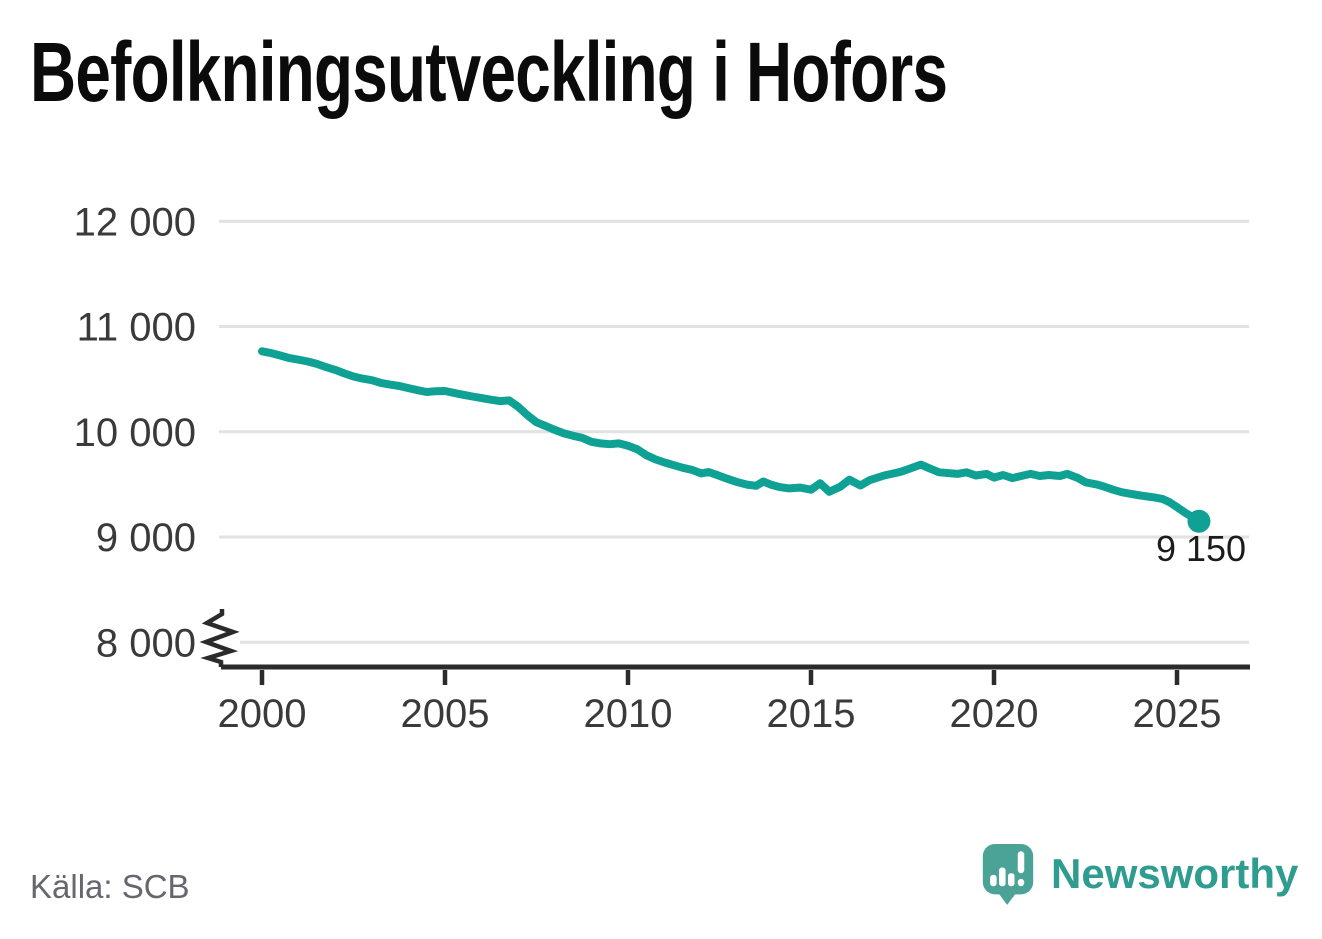 The width and height of the screenshot is (1322, 939). What do you see at coordinates (146, 643) in the screenshot?
I see `y-tick-label: 8 000` at bounding box center [146, 643].